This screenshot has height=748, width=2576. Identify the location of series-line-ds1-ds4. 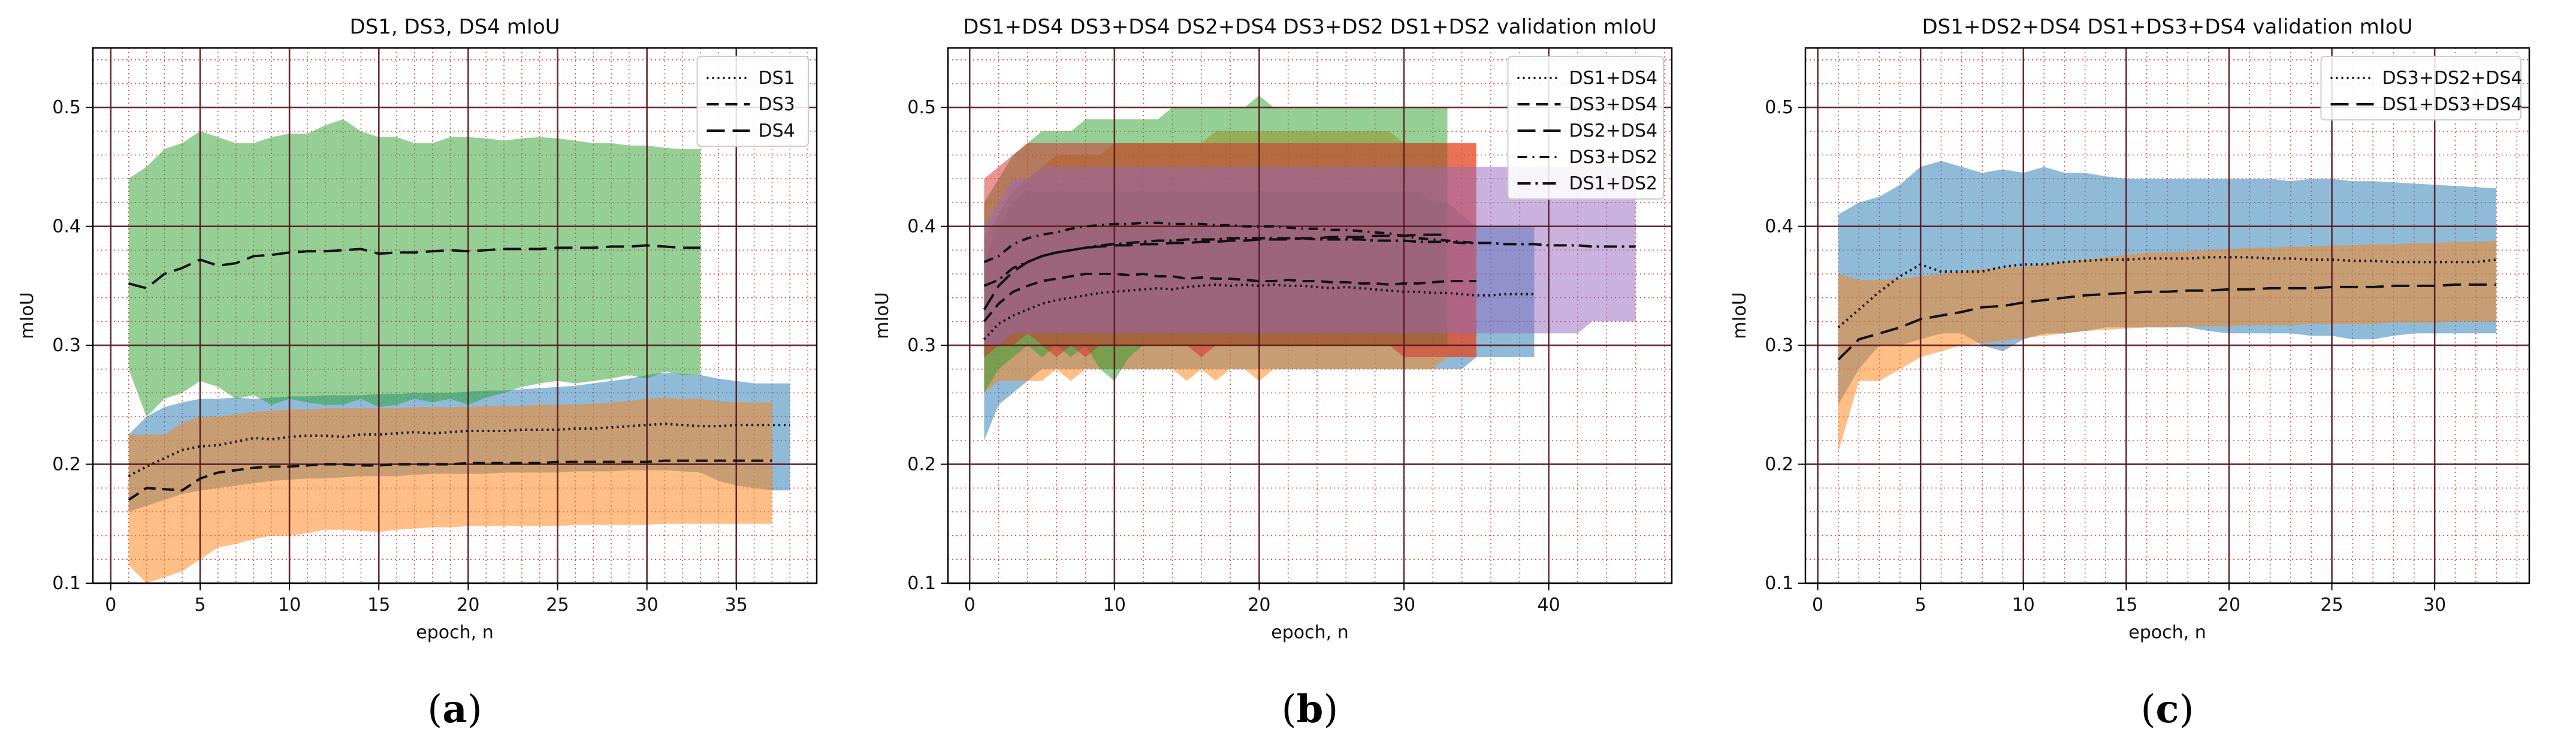
(1259, 311).